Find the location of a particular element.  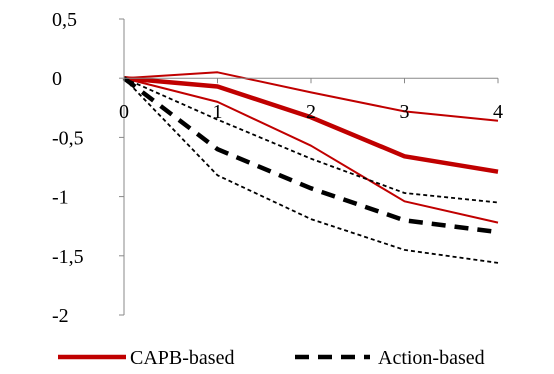

y-tick-label: 0 is located at coordinates (57, 79).